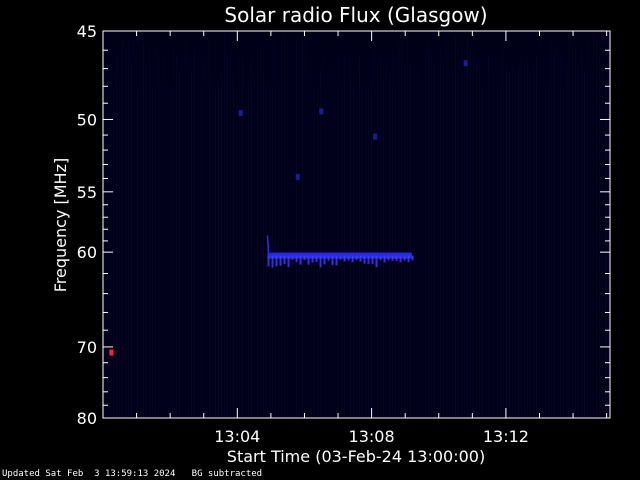  Describe the element at coordinates (372, 436) in the screenshot. I see `x-tick-label: 13:08` at that location.